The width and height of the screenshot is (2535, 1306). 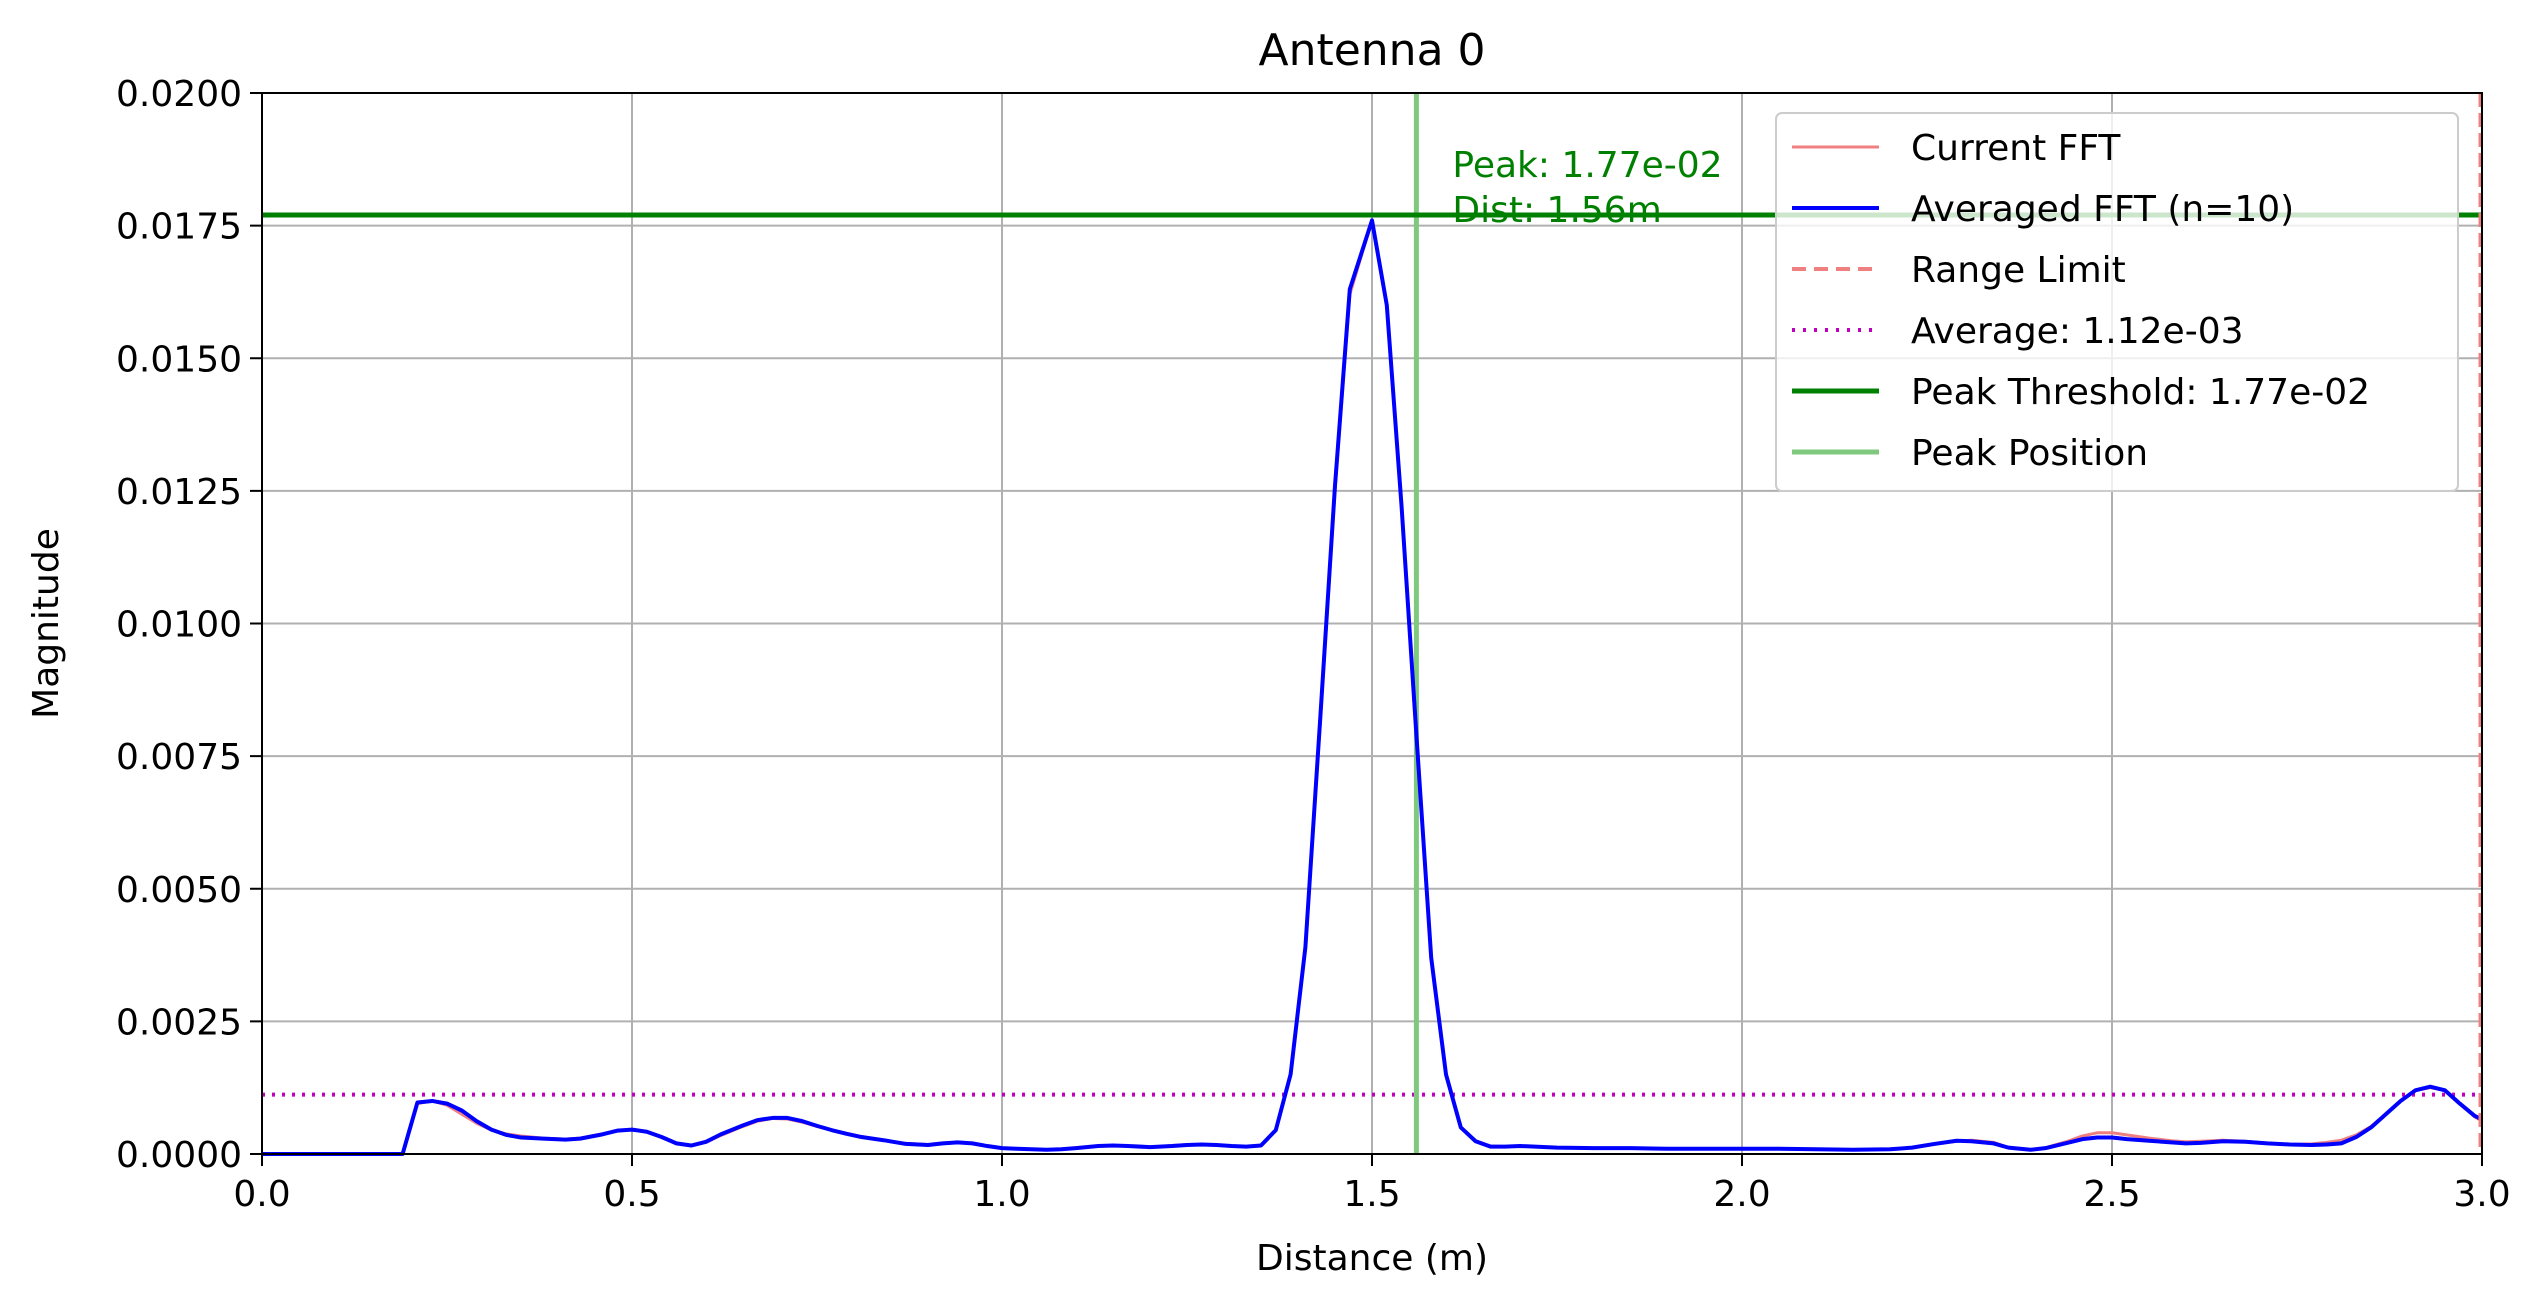 I want to click on x-axis-ticks: 0.0 0.5 1.0 1.5 2.0 2.5 3.0, so click(x=1372, y=1184).